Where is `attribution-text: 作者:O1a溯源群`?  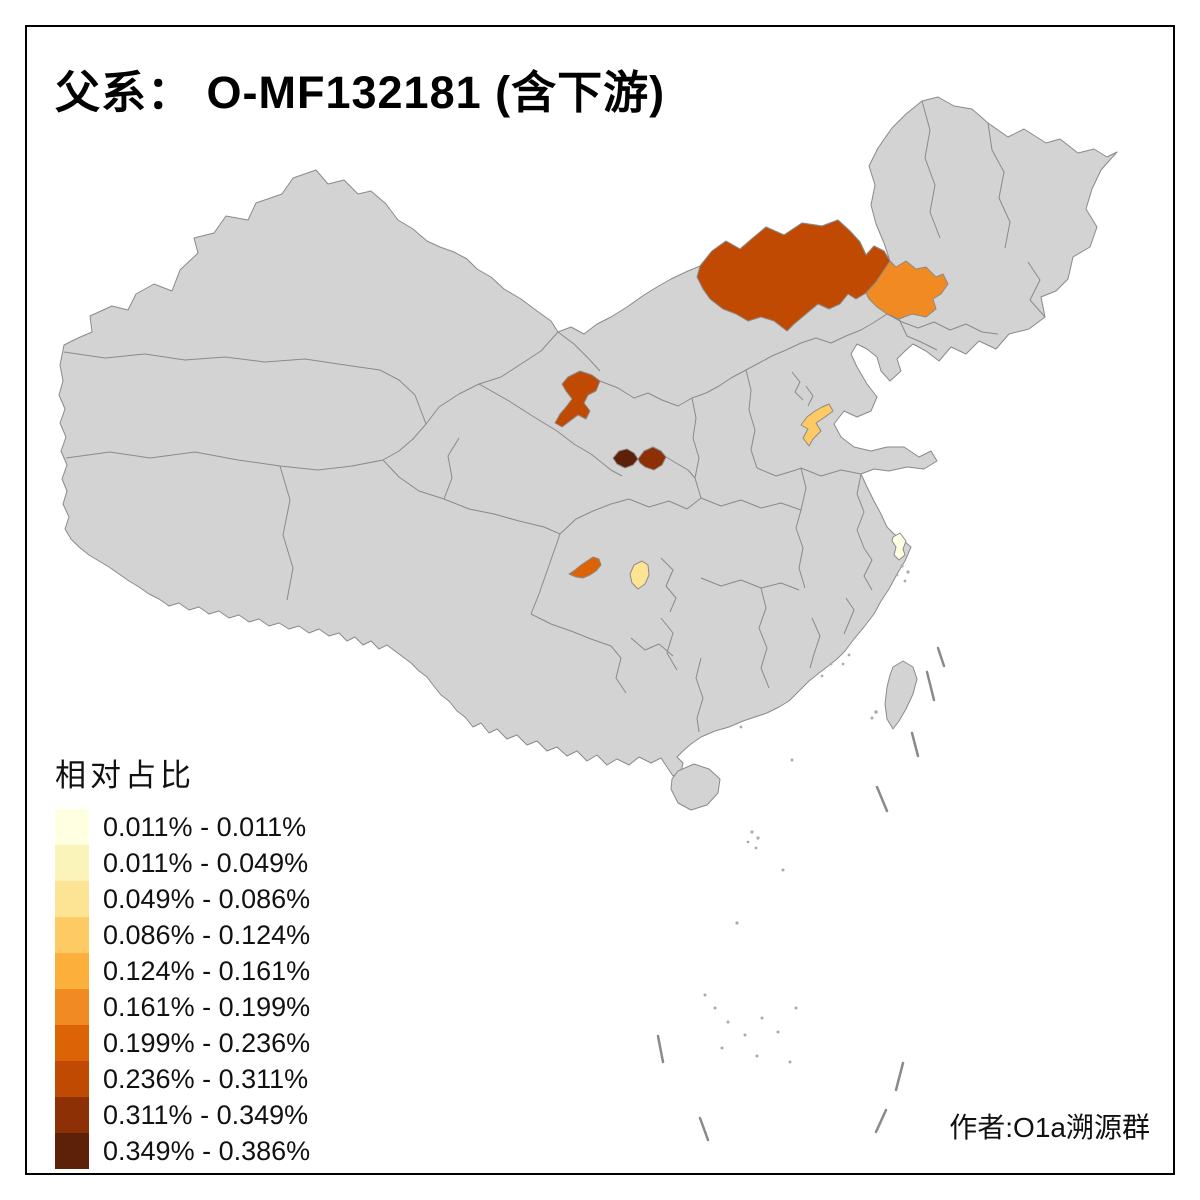
attribution-text: 作者:O1a溯源群 is located at coordinates (1049, 1127).